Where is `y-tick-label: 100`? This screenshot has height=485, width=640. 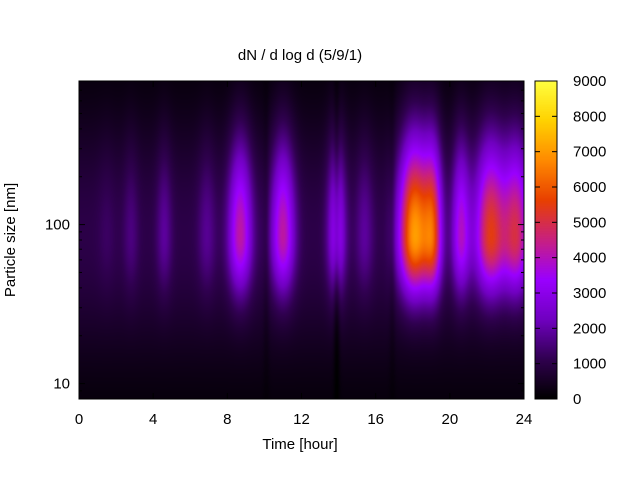
y-tick-label: 100 is located at coordinates (57, 225).